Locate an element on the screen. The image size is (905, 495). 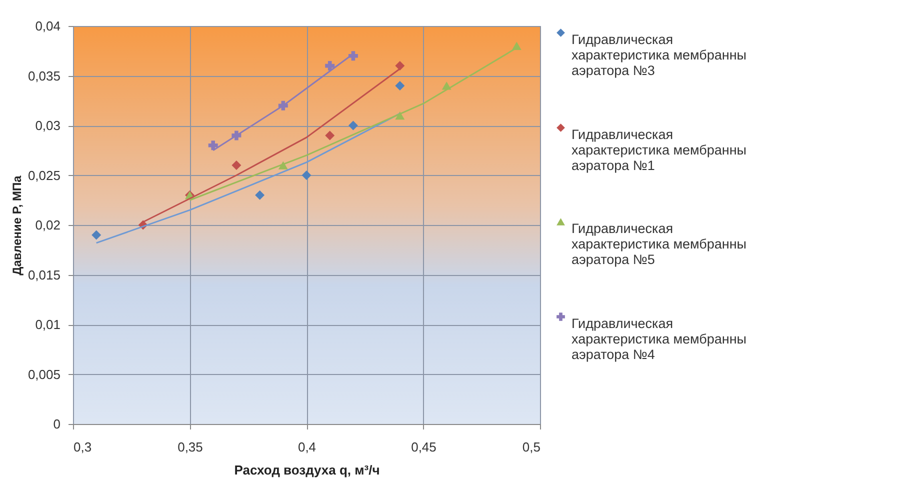
y-tick-label: 0,04 is located at coordinates (47, 26).